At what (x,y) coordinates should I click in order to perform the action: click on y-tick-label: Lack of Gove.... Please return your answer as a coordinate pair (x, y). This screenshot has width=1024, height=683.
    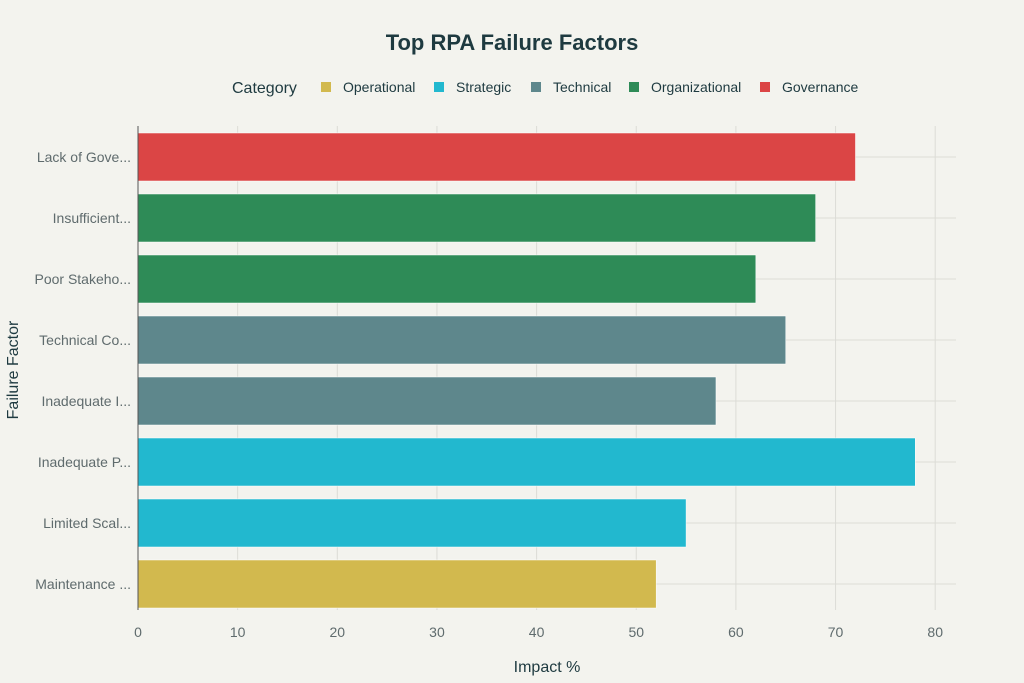
    Looking at the image, I should click on (84, 157).